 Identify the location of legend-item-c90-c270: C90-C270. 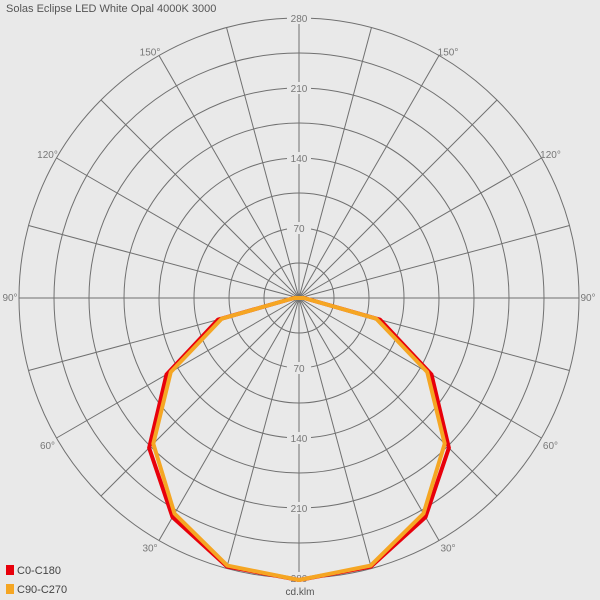
(36, 590).